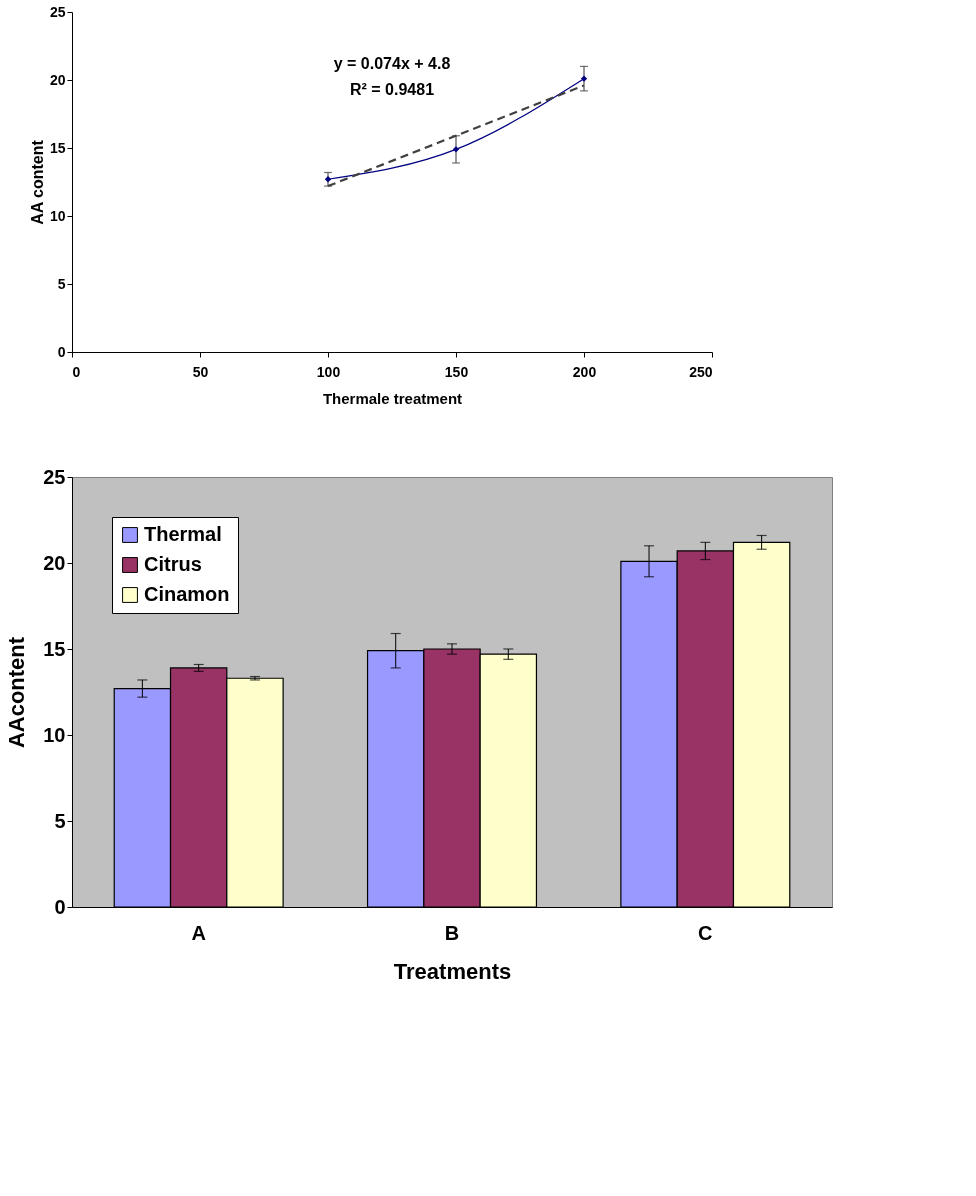 The width and height of the screenshot is (976, 1196). Describe the element at coordinates (392, 89) in the screenshot. I see `annotation: R² = 0.9481` at that location.